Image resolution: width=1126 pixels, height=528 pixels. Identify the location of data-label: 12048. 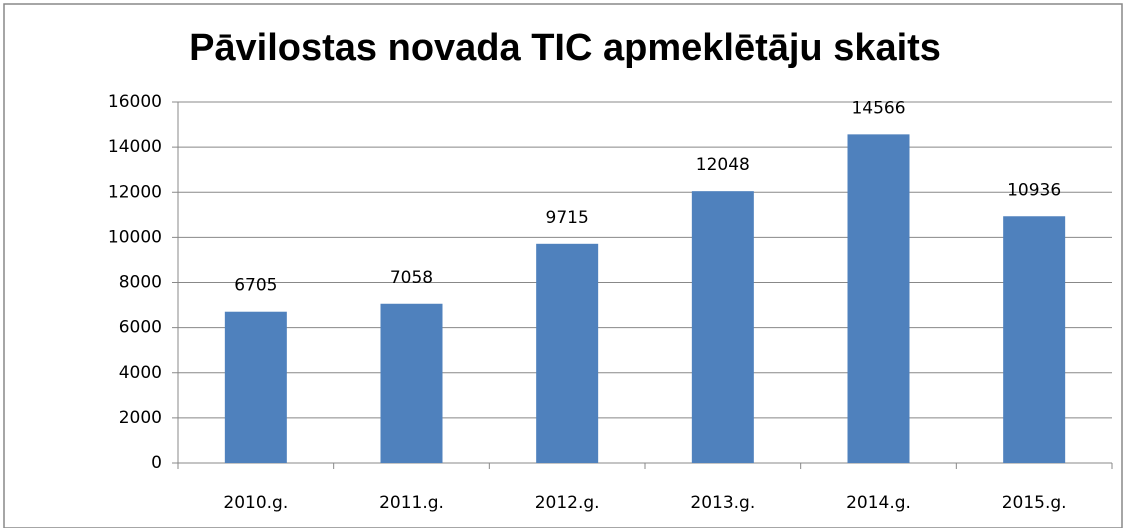
(723, 165).